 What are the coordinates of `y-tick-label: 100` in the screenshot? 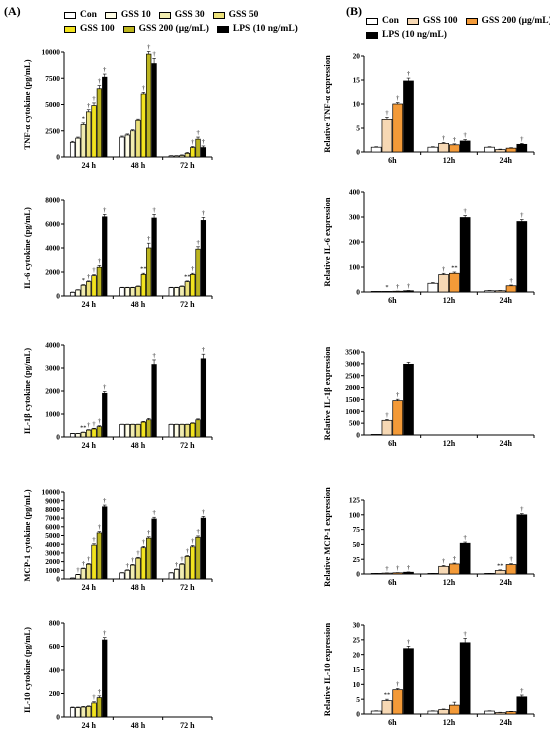 It's located at (354, 514).